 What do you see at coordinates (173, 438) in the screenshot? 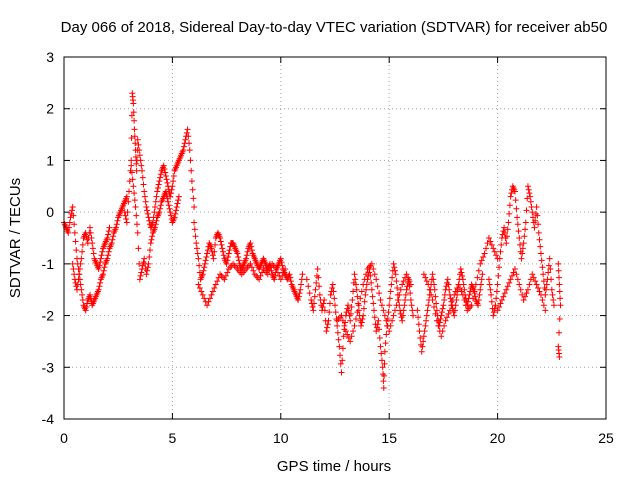
I see `x-tick-label: 5` at bounding box center [173, 438].